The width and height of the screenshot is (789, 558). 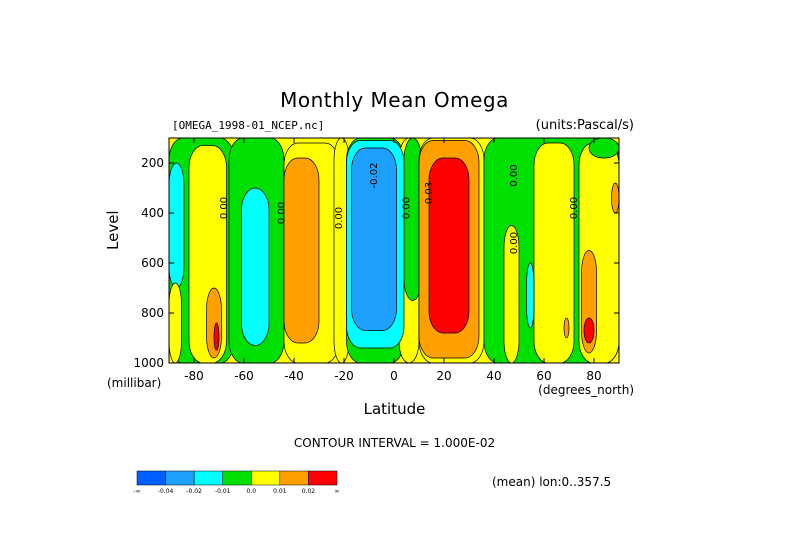 I want to click on contour-interval-label: CONTOUR INTERVAL = 1.000E-02, so click(x=394, y=443).